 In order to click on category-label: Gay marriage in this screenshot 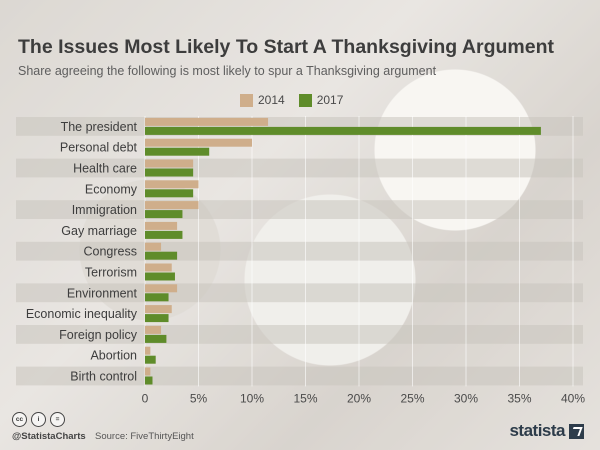, I will do `click(99, 231)`.